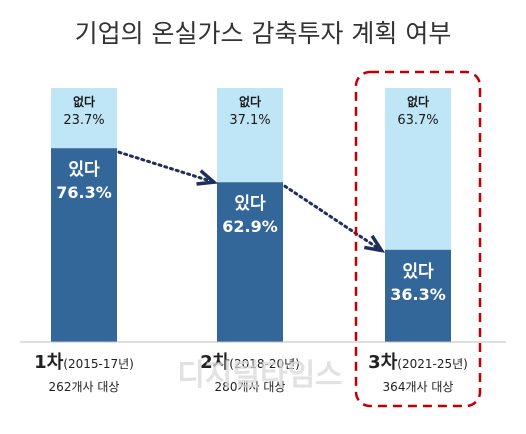 This screenshot has width=526, height=434. I want to click on category-label-1: 1차(2015-17년), so click(84, 362).